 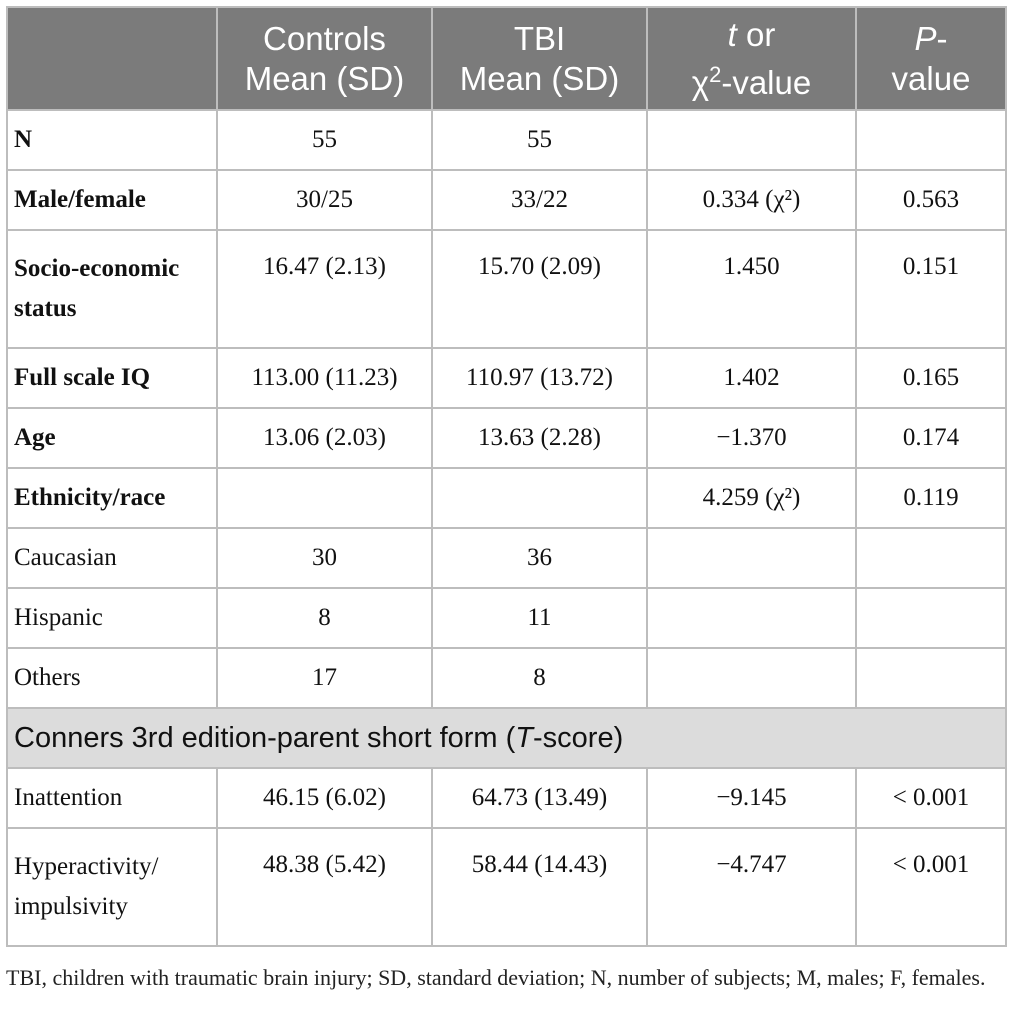 I want to click on header-chi: χ, so click(x=700, y=82).